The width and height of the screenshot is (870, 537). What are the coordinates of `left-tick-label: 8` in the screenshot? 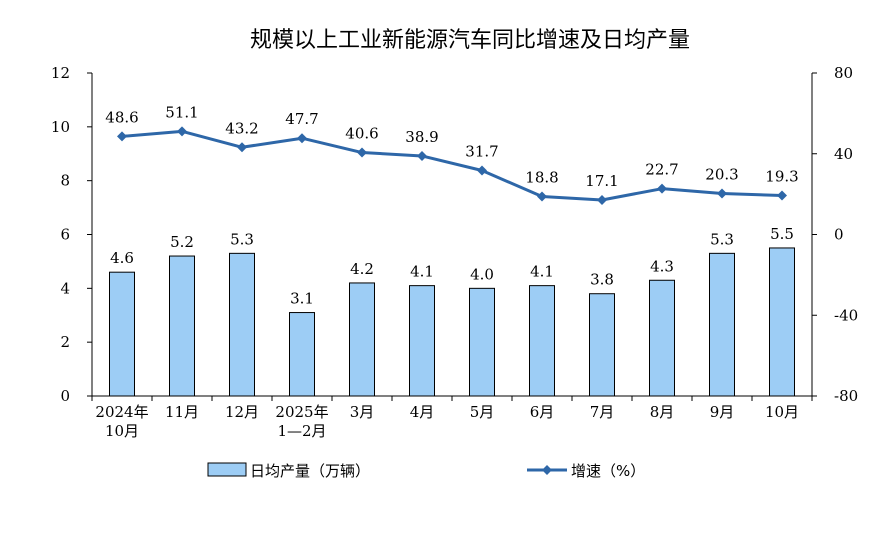 It's located at (65, 181).